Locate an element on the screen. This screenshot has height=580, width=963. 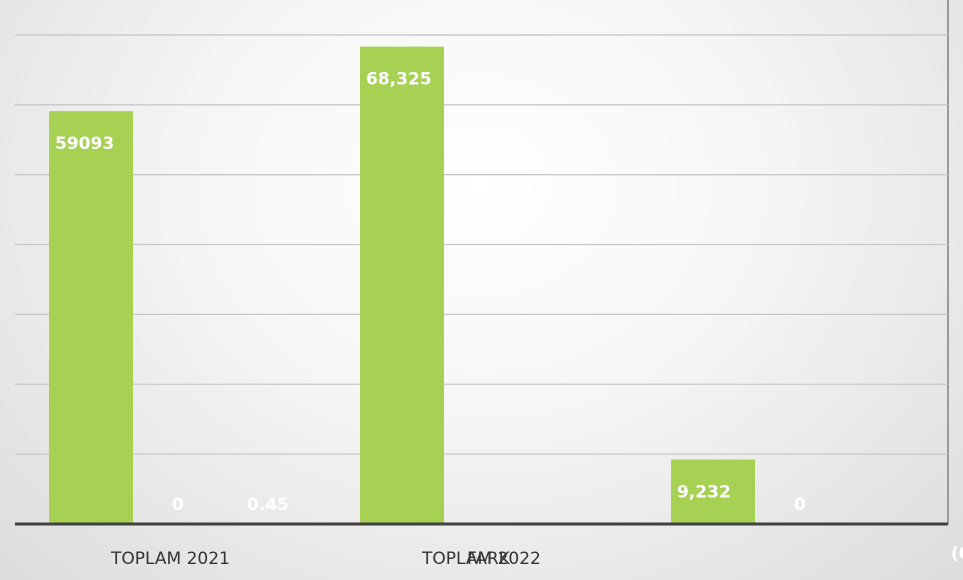
data-label: 0.45 is located at coordinates (268, 505).